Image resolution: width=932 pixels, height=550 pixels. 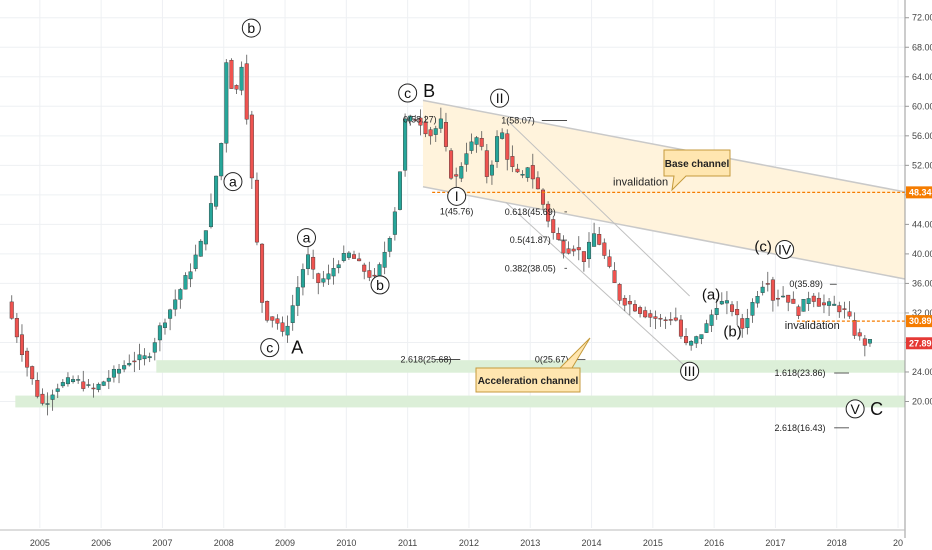 What do you see at coordinates (469, 543) in the screenshot?
I see `x-tick-label: 2012` at bounding box center [469, 543].